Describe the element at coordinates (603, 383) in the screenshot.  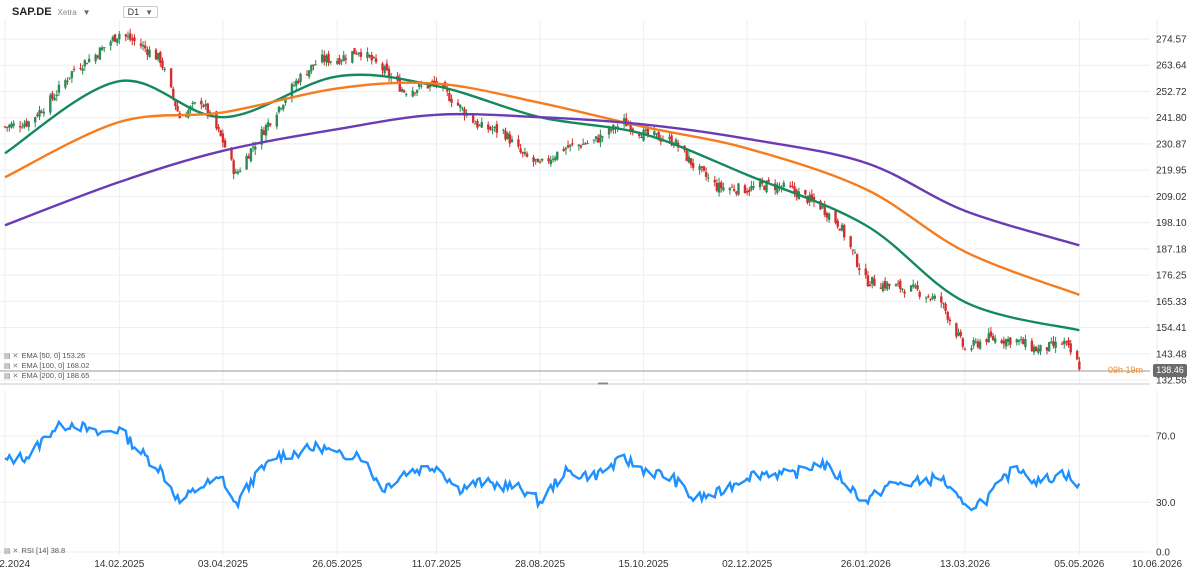
I see `panel-resize-handle` at that location.